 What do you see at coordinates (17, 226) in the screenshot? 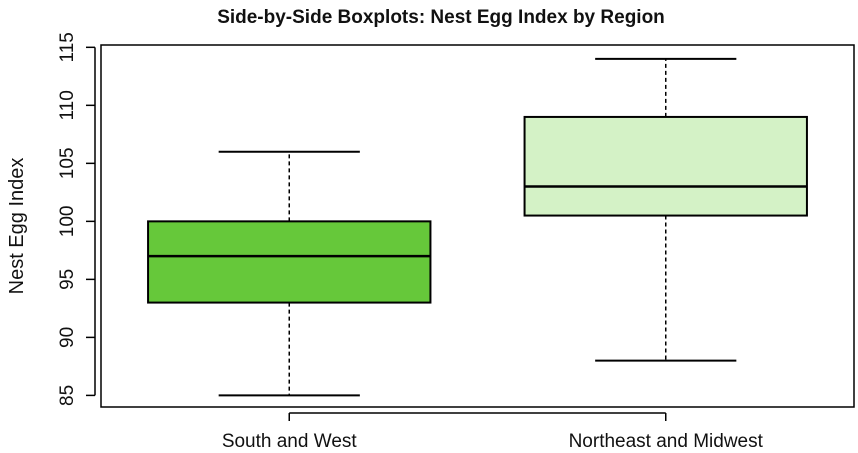
I see `y-axis-label: Nest Egg Index` at bounding box center [17, 226].